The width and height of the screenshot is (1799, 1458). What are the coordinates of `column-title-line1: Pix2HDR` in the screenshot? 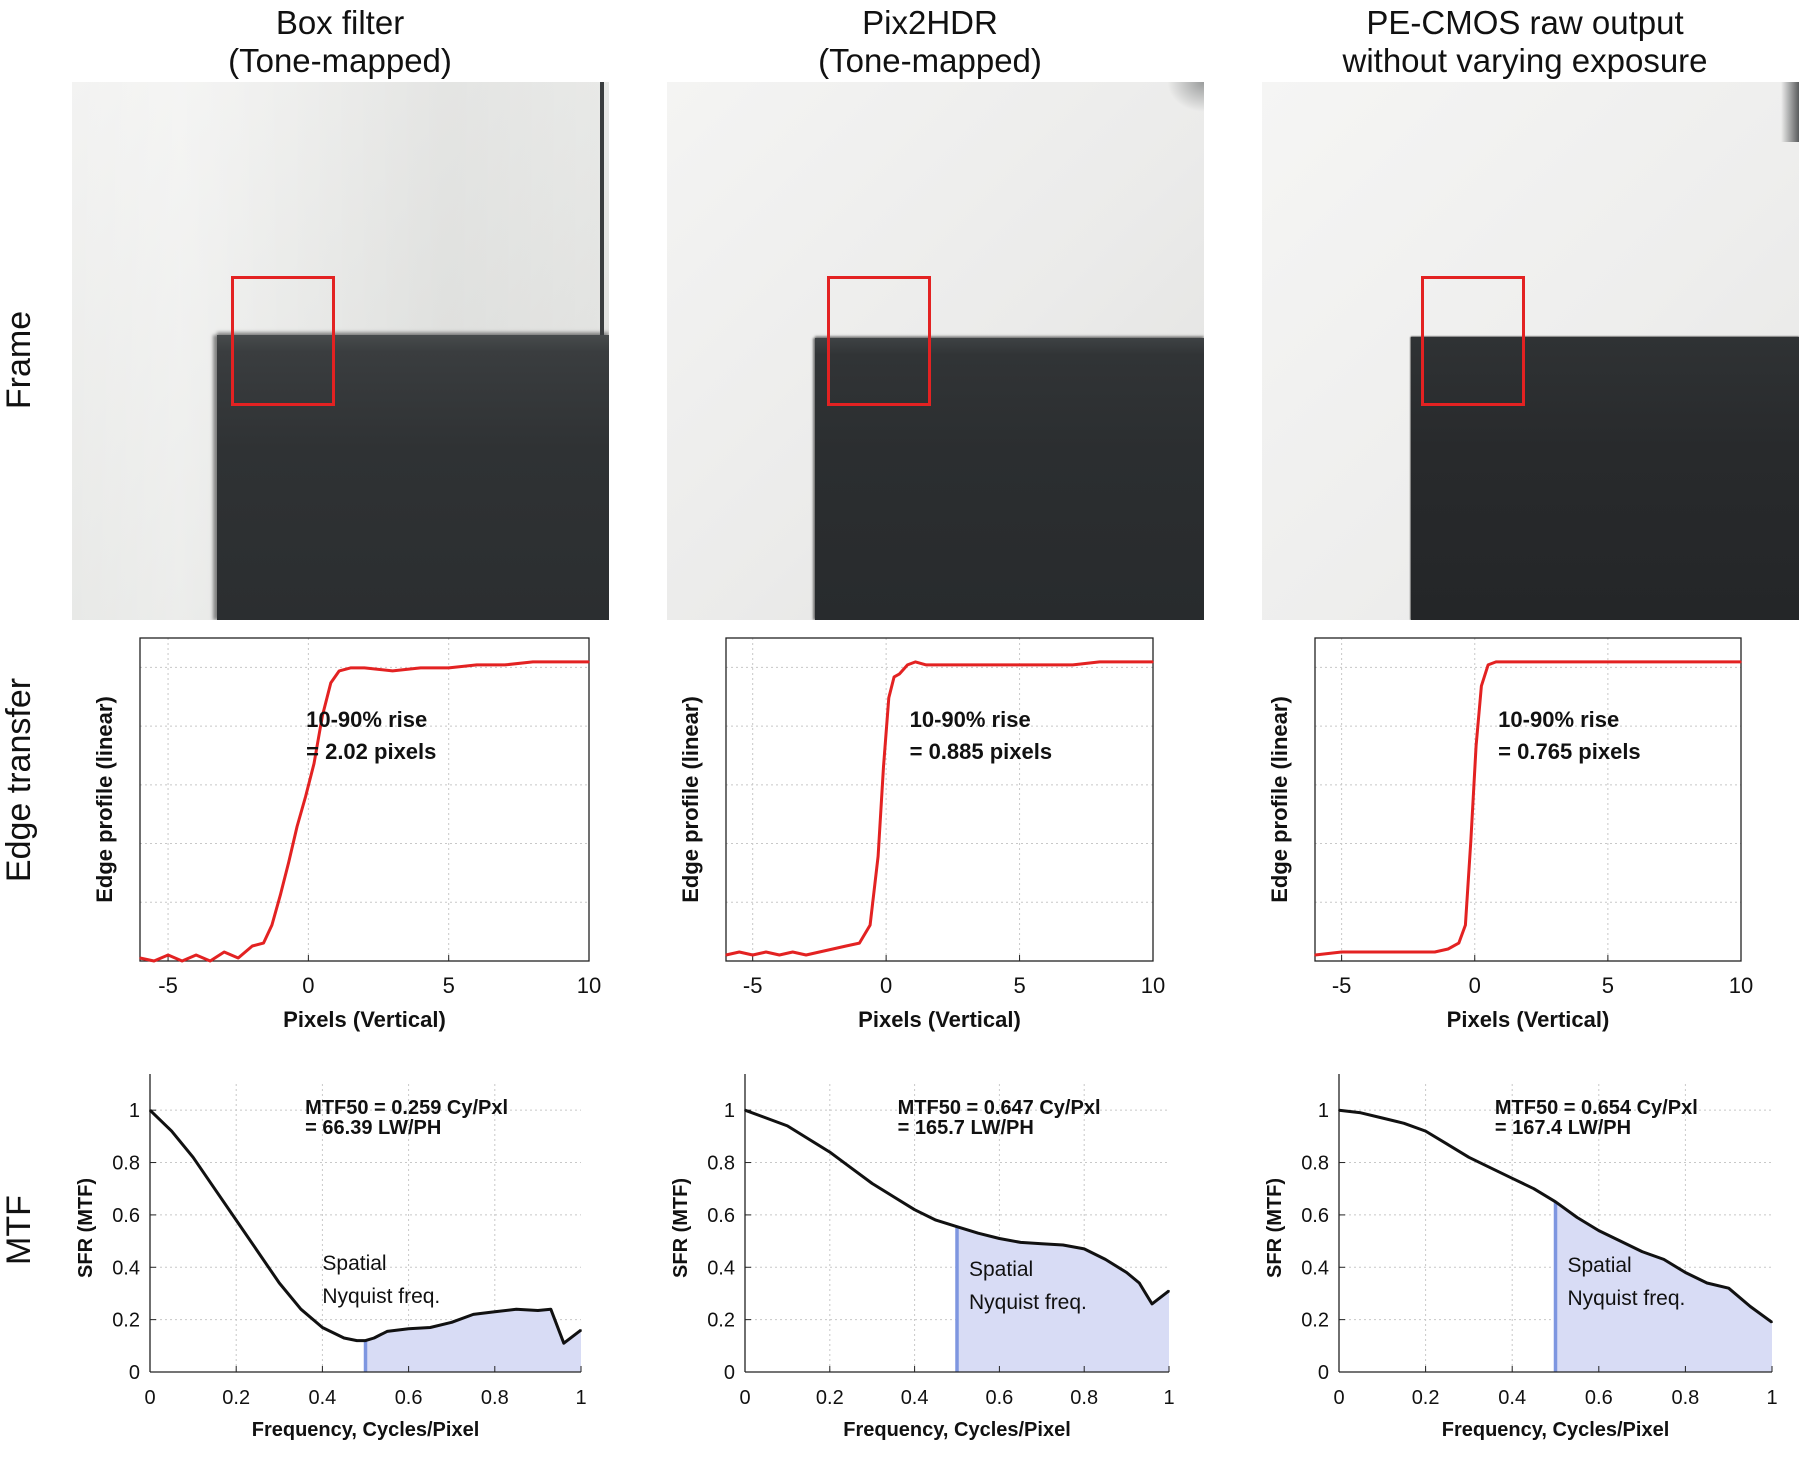 It's located at (930, 22).